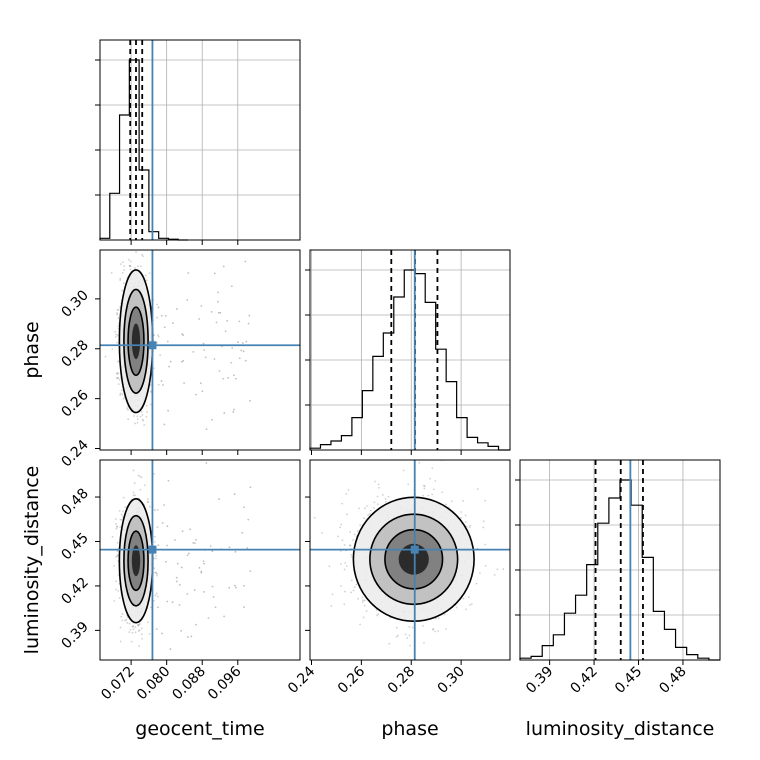 The image size is (760, 760). I want to click on x-tick-label: 0.088, so click(189, 684).